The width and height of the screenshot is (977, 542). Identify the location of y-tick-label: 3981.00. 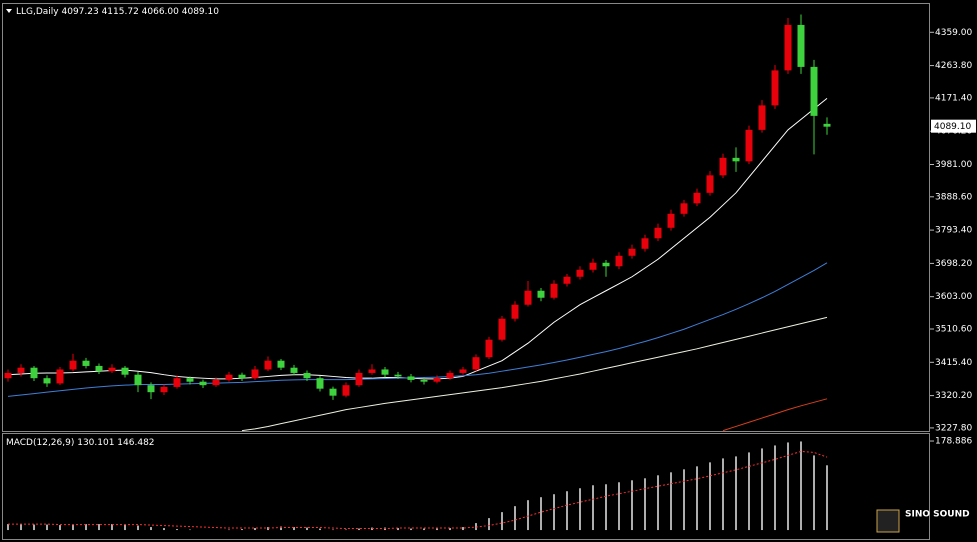
(953, 165).